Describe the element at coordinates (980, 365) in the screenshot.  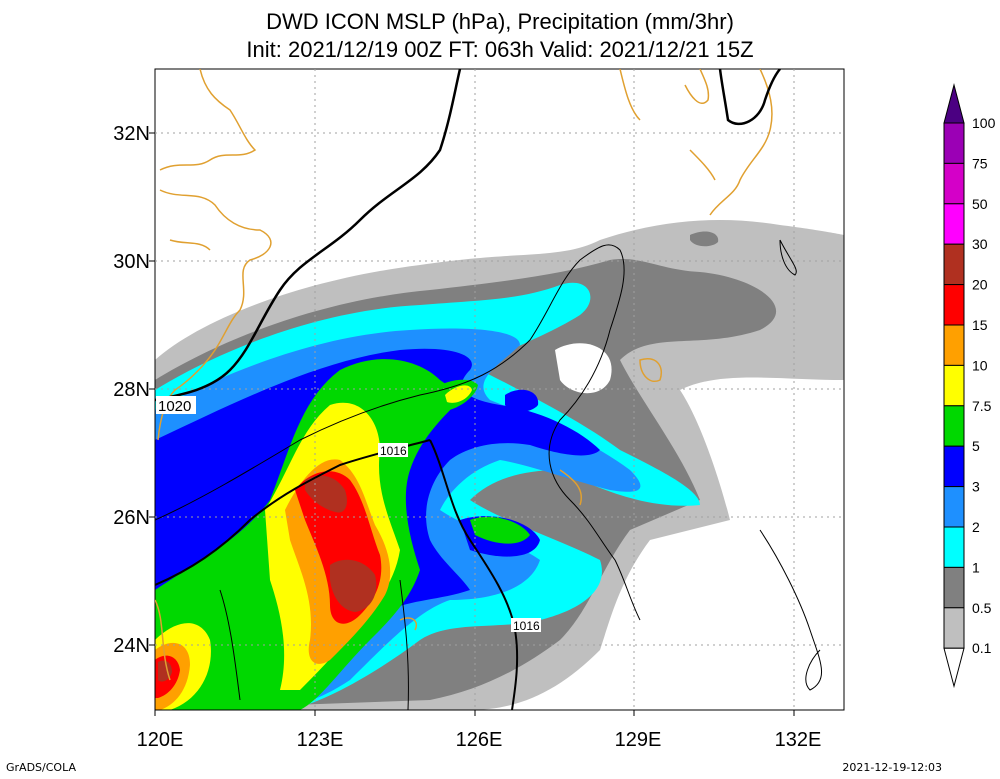
I see `colorbar-label: 10` at that location.